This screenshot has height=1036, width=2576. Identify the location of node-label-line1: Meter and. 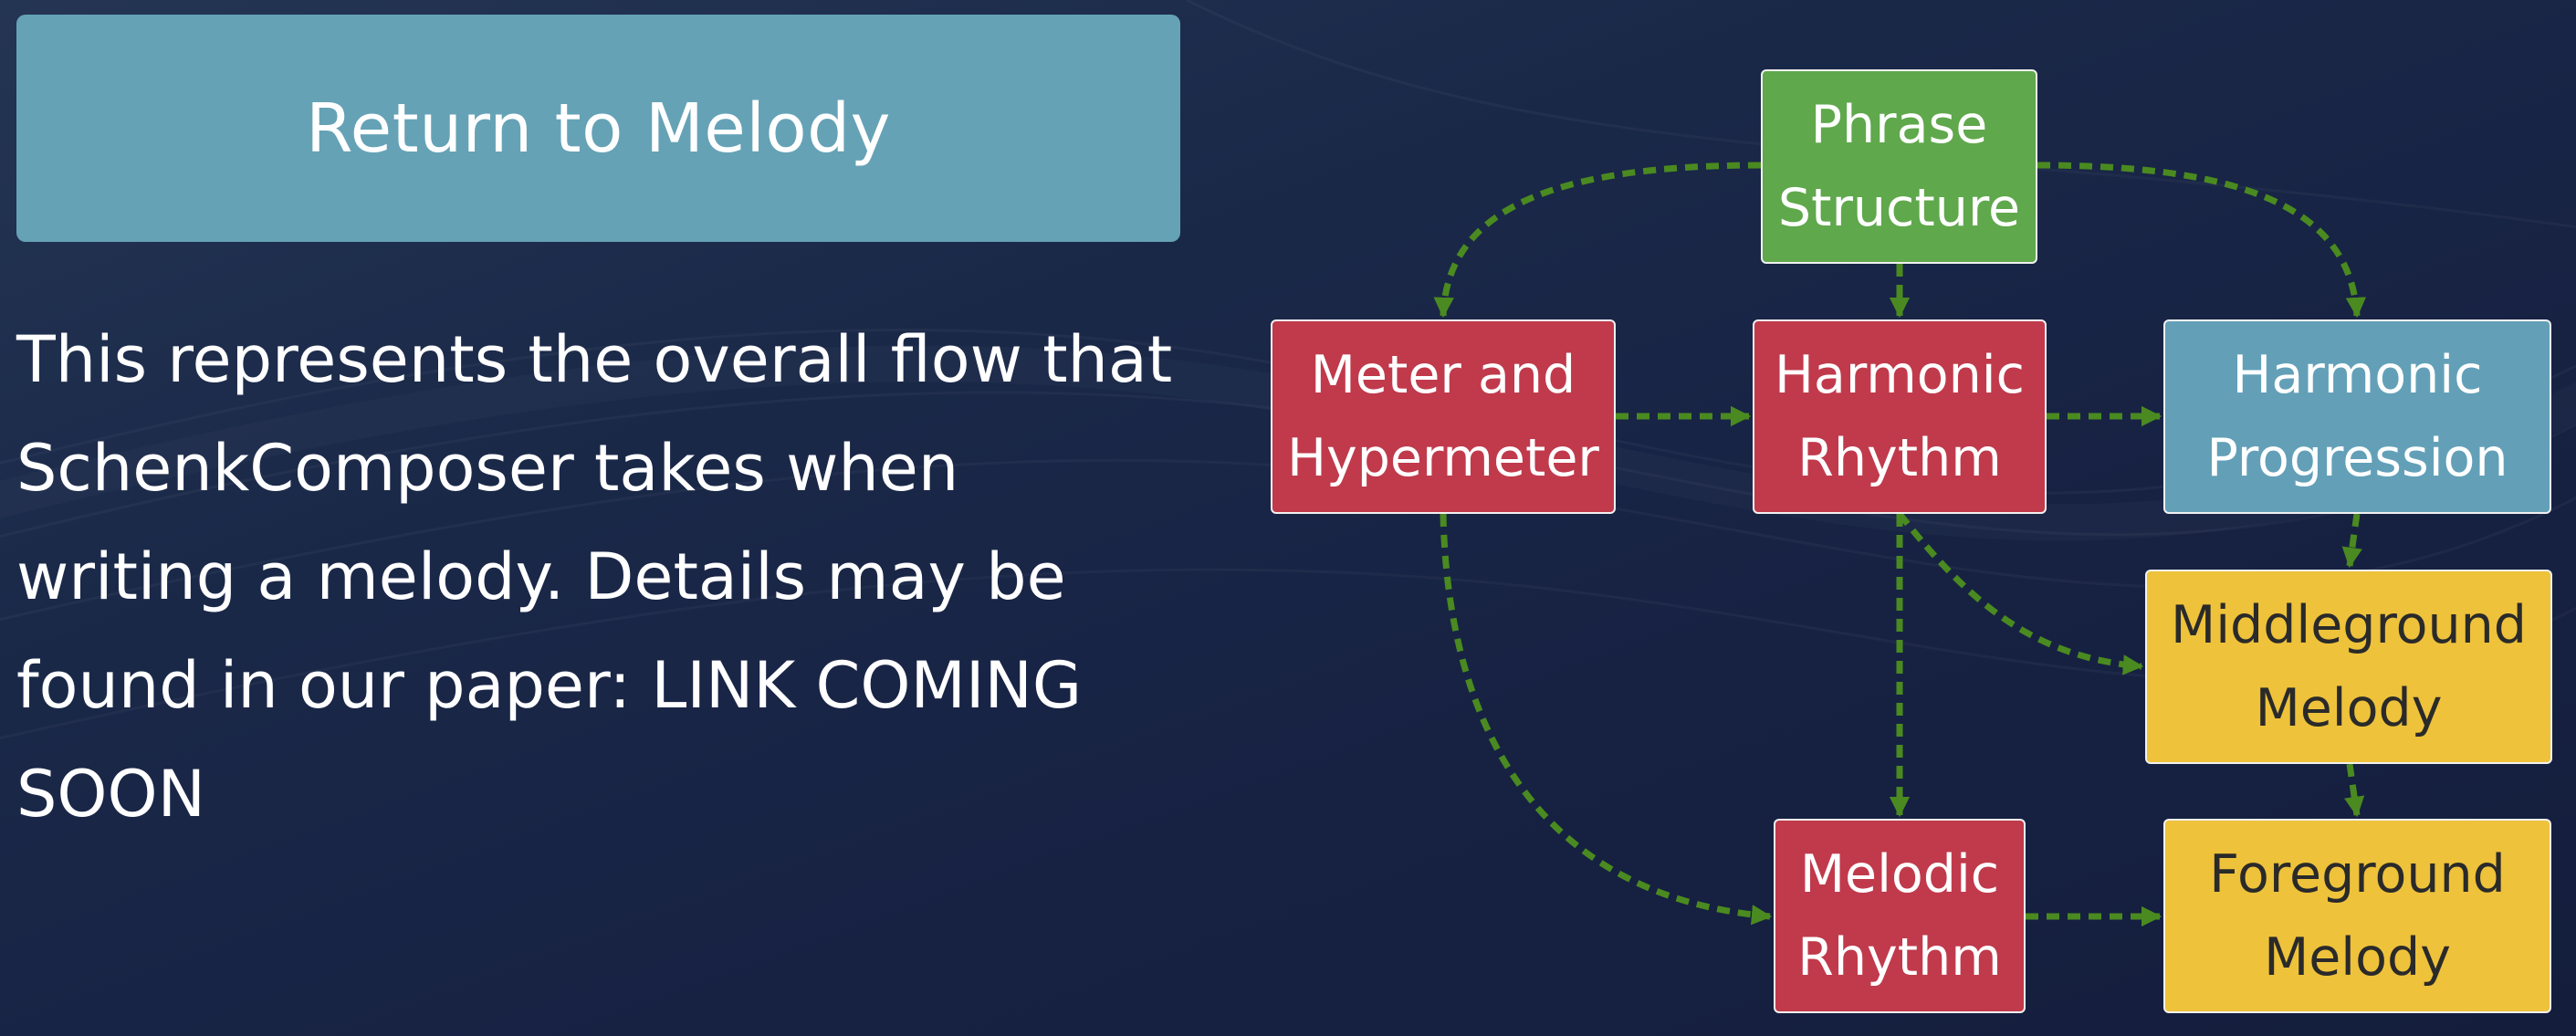
(1443, 374).